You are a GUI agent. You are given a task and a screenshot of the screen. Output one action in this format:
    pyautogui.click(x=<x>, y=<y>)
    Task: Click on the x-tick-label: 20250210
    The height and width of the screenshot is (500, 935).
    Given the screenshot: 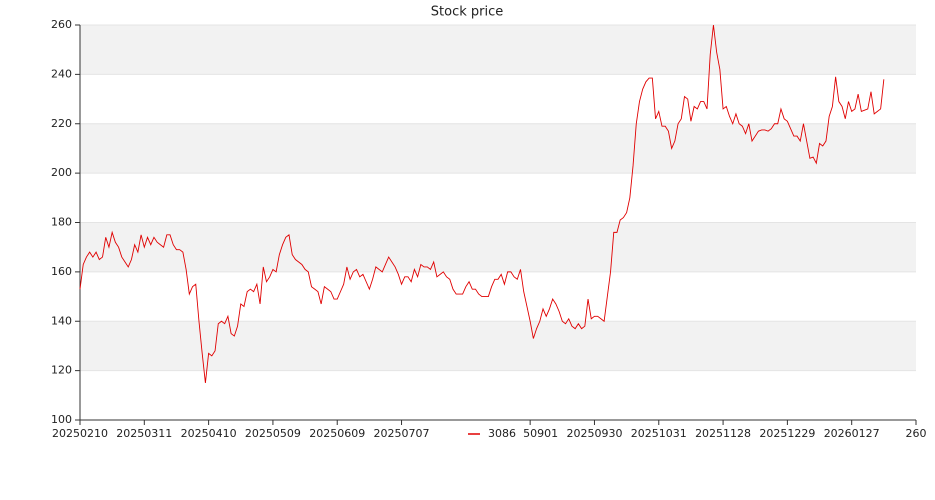 What is the action you would take?
    pyautogui.click(x=80, y=433)
    